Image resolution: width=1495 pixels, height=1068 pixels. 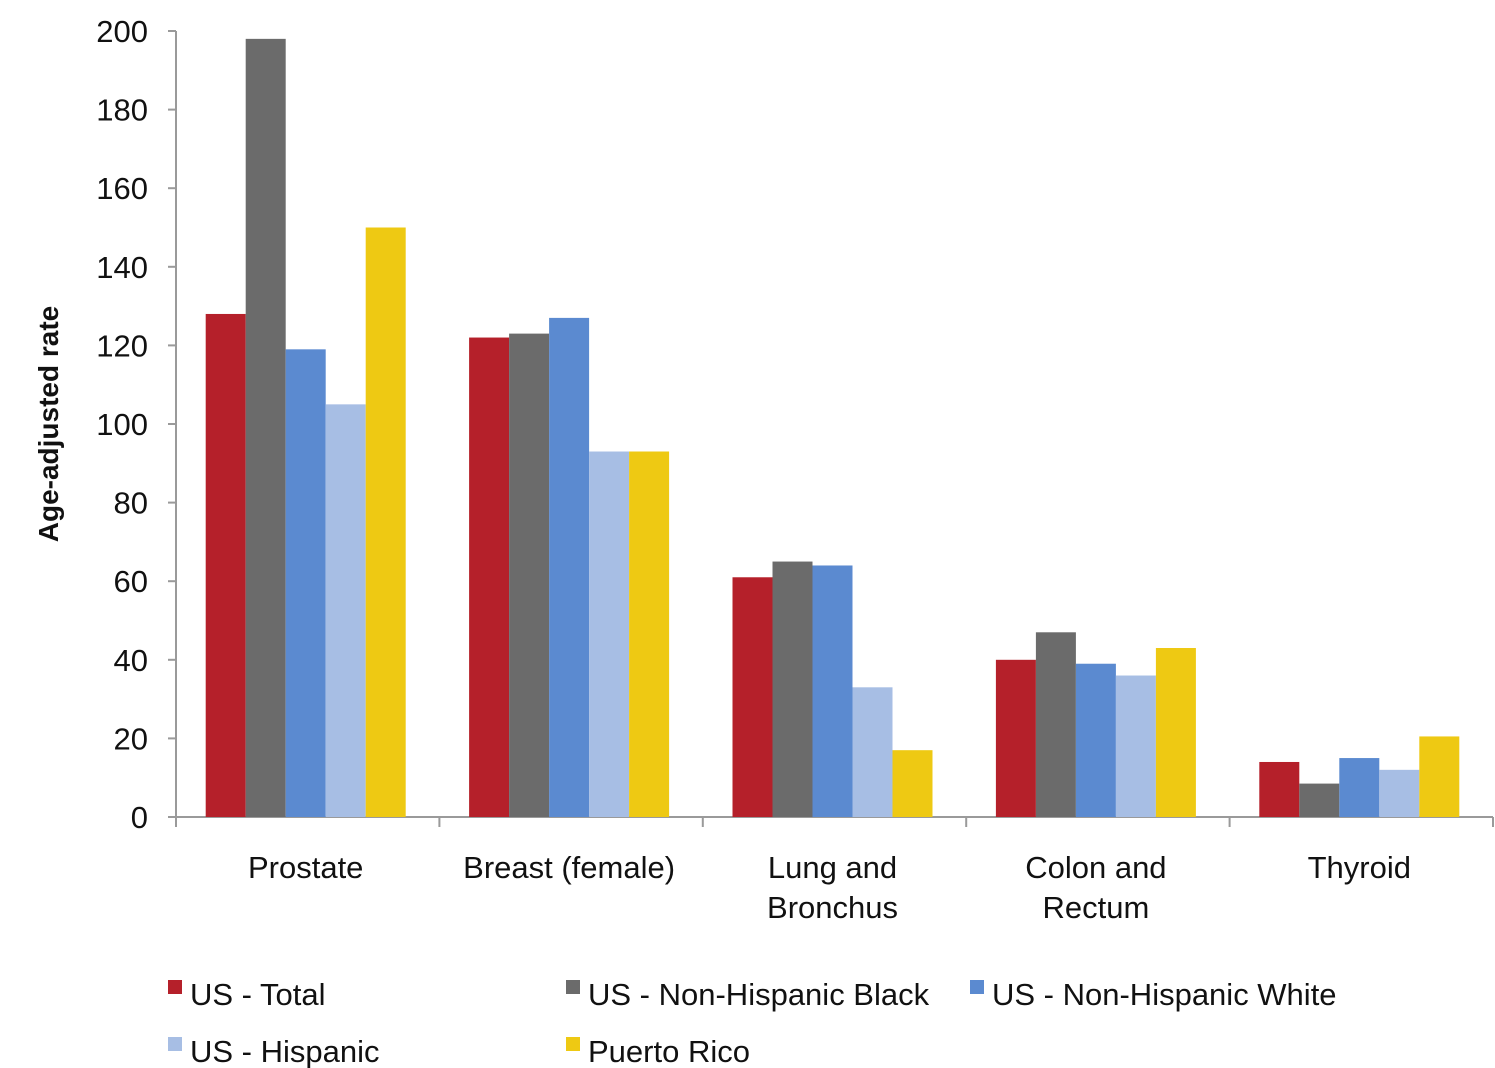 What do you see at coordinates (1095, 867) in the screenshot?
I see `category-label-line: Colon and` at bounding box center [1095, 867].